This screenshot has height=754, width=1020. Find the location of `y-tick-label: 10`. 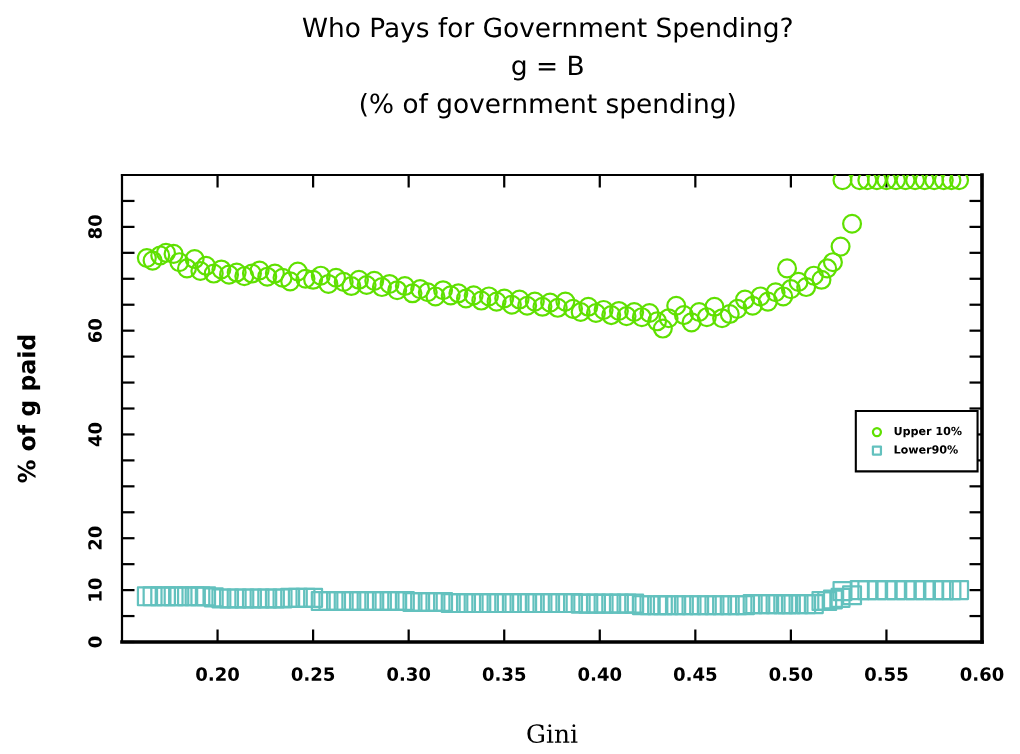

y-tick-label: 10 is located at coordinates (95, 589).